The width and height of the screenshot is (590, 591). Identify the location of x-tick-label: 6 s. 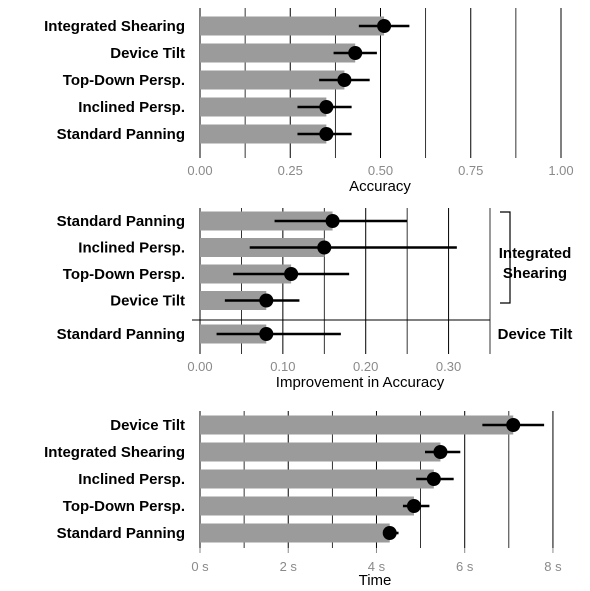
(465, 566).